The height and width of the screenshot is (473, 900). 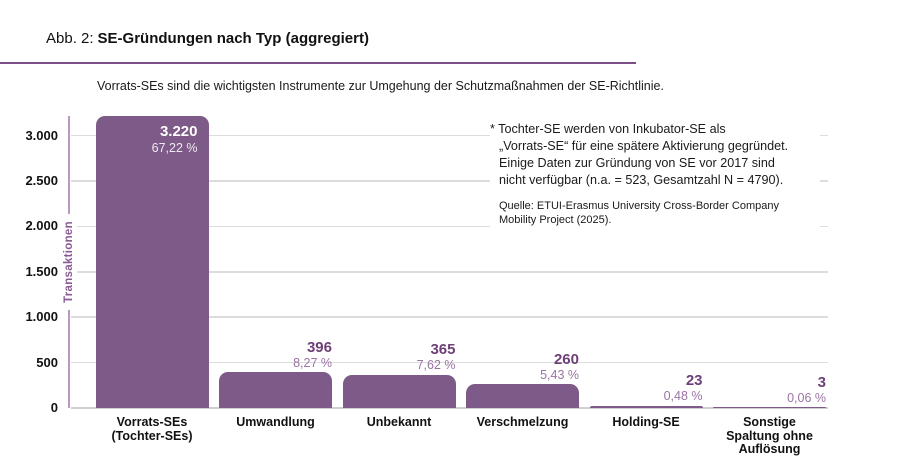 I want to click on bar-value-label: 396, so click(x=319, y=347).